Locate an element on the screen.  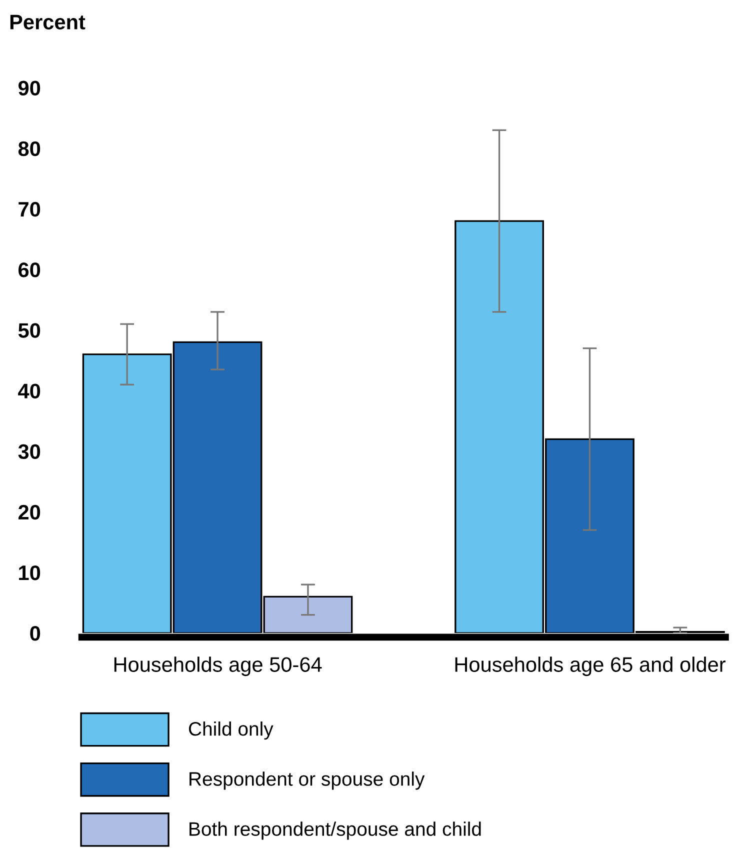
y-tick-label: 40 is located at coordinates (29, 391).